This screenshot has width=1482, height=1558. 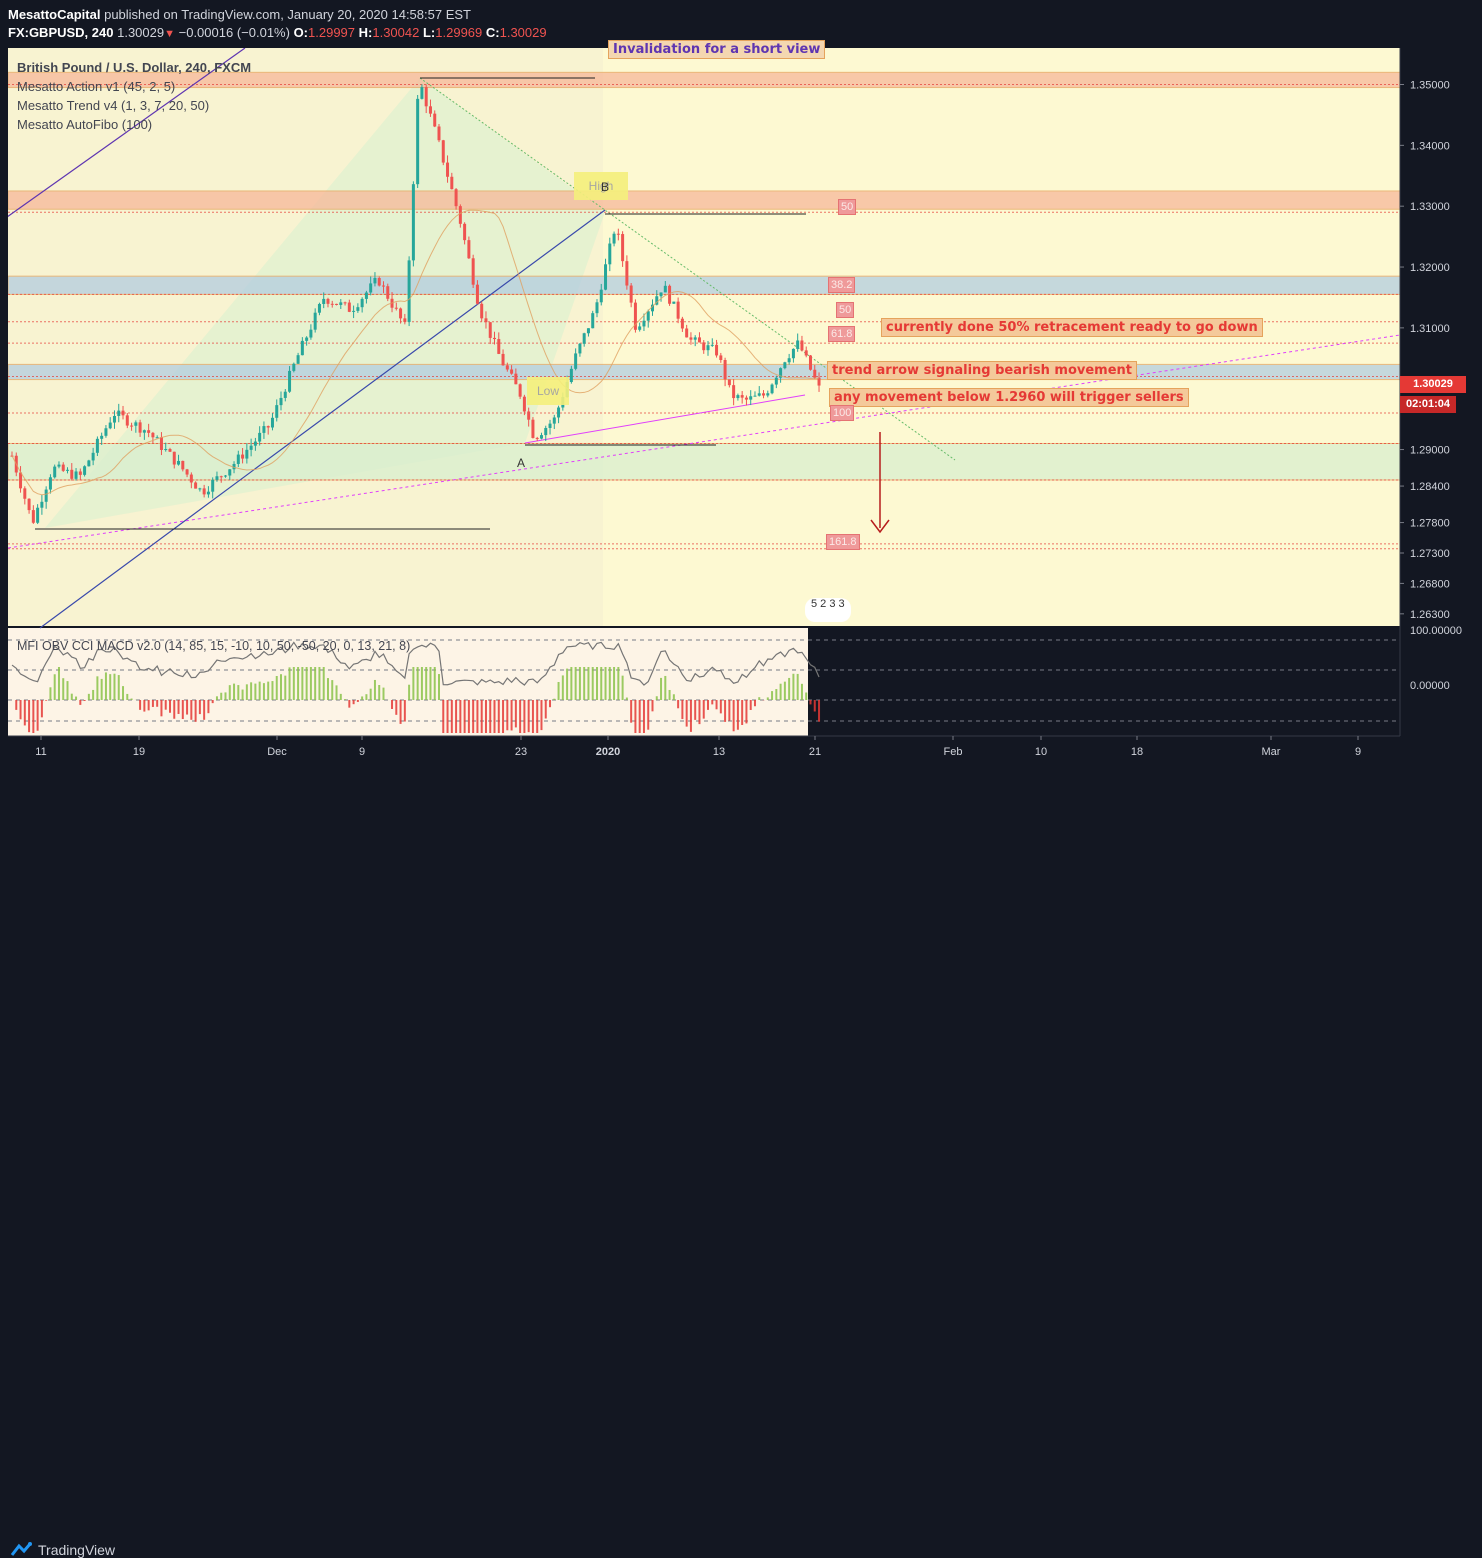 What do you see at coordinates (704, 200) in the screenshot?
I see `price-zone` at bounding box center [704, 200].